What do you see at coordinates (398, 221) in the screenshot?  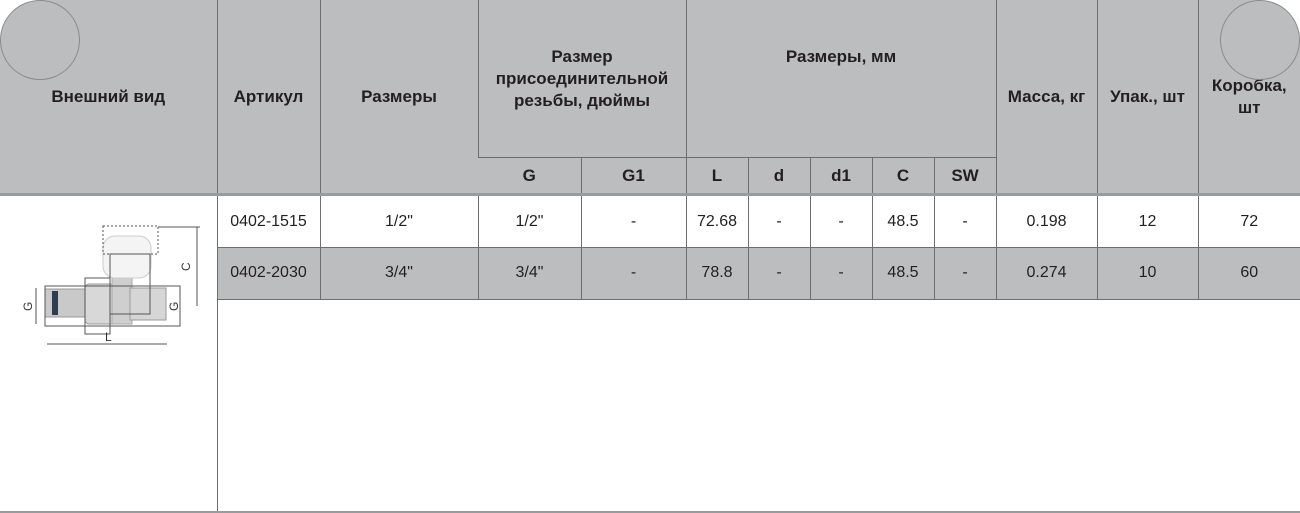 I see `cell-size: 1/2"` at bounding box center [398, 221].